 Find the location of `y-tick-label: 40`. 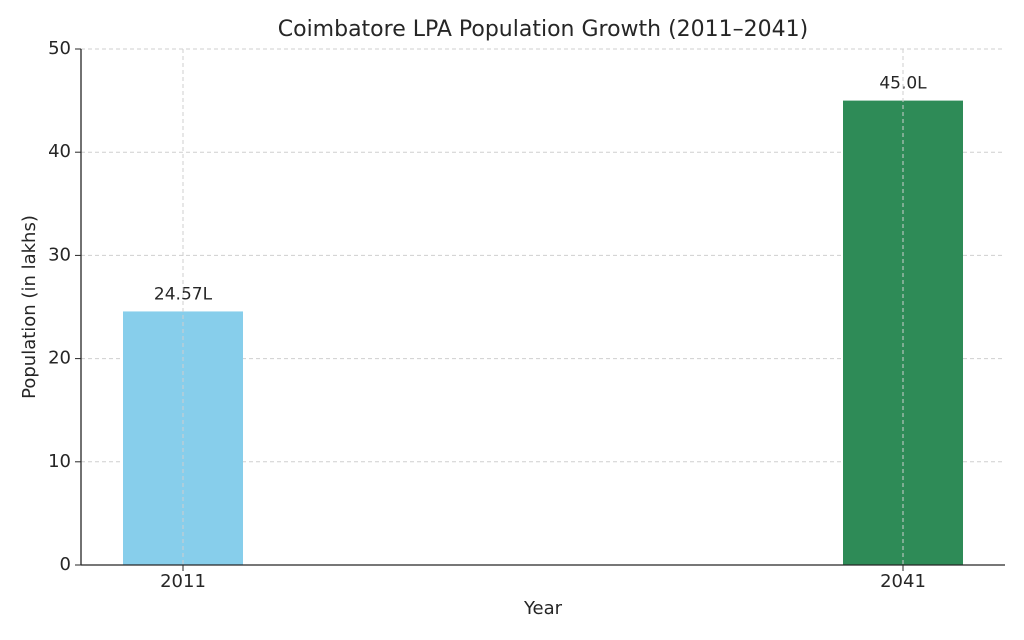

y-tick-label: 40 is located at coordinates (59, 151).